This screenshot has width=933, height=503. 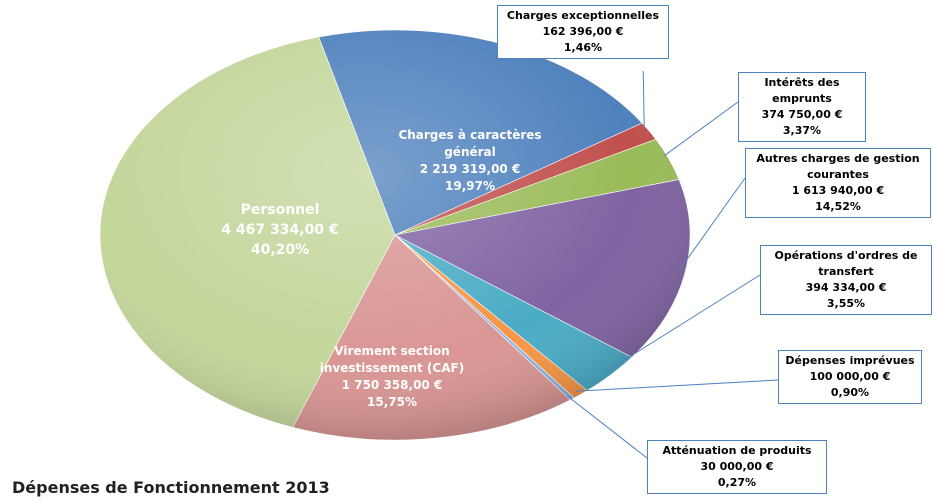 I want to click on value-label: 374 750,00 €, so click(x=802, y=114).